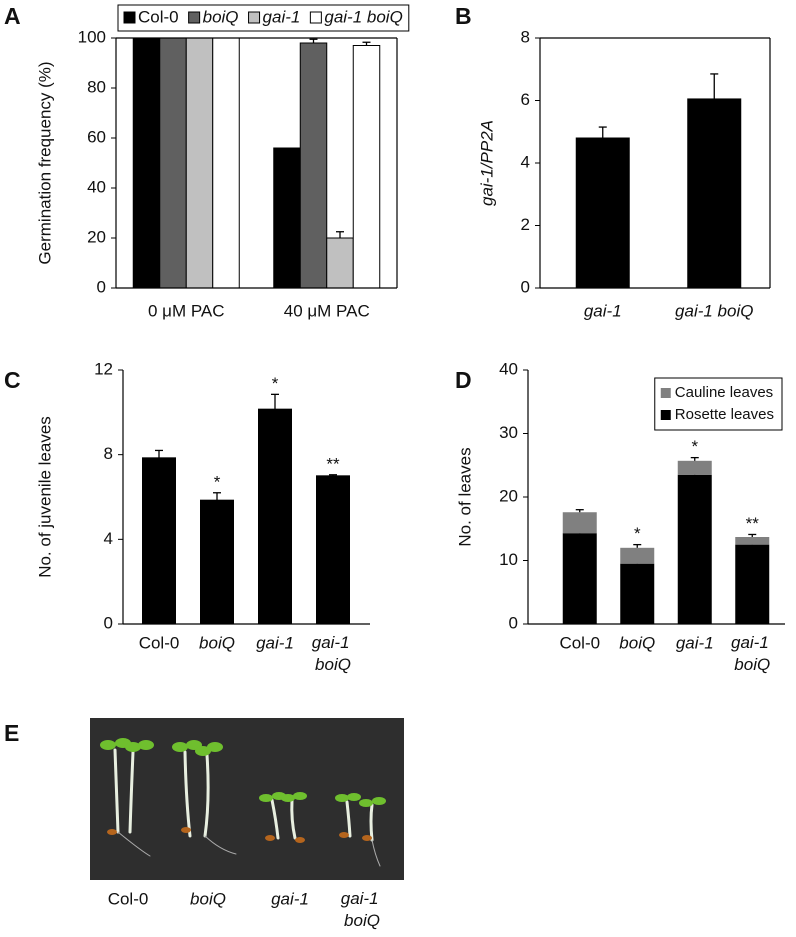 This screenshot has height=937, width=796. What do you see at coordinates (508, 432) in the screenshot?
I see `y-tick-label: 30` at bounding box center [508, 432].